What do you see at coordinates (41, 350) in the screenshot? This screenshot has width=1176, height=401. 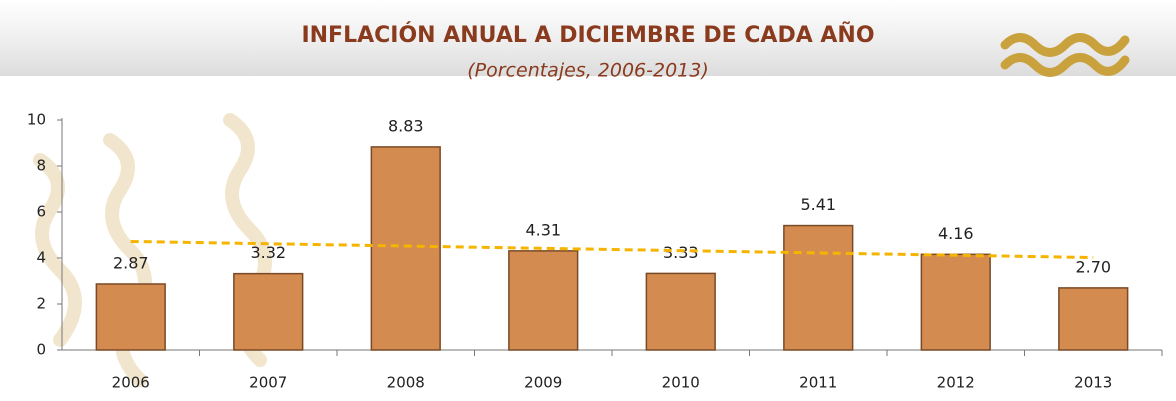 I see `y-tick-label: 0` at bounding box center [41, 350].